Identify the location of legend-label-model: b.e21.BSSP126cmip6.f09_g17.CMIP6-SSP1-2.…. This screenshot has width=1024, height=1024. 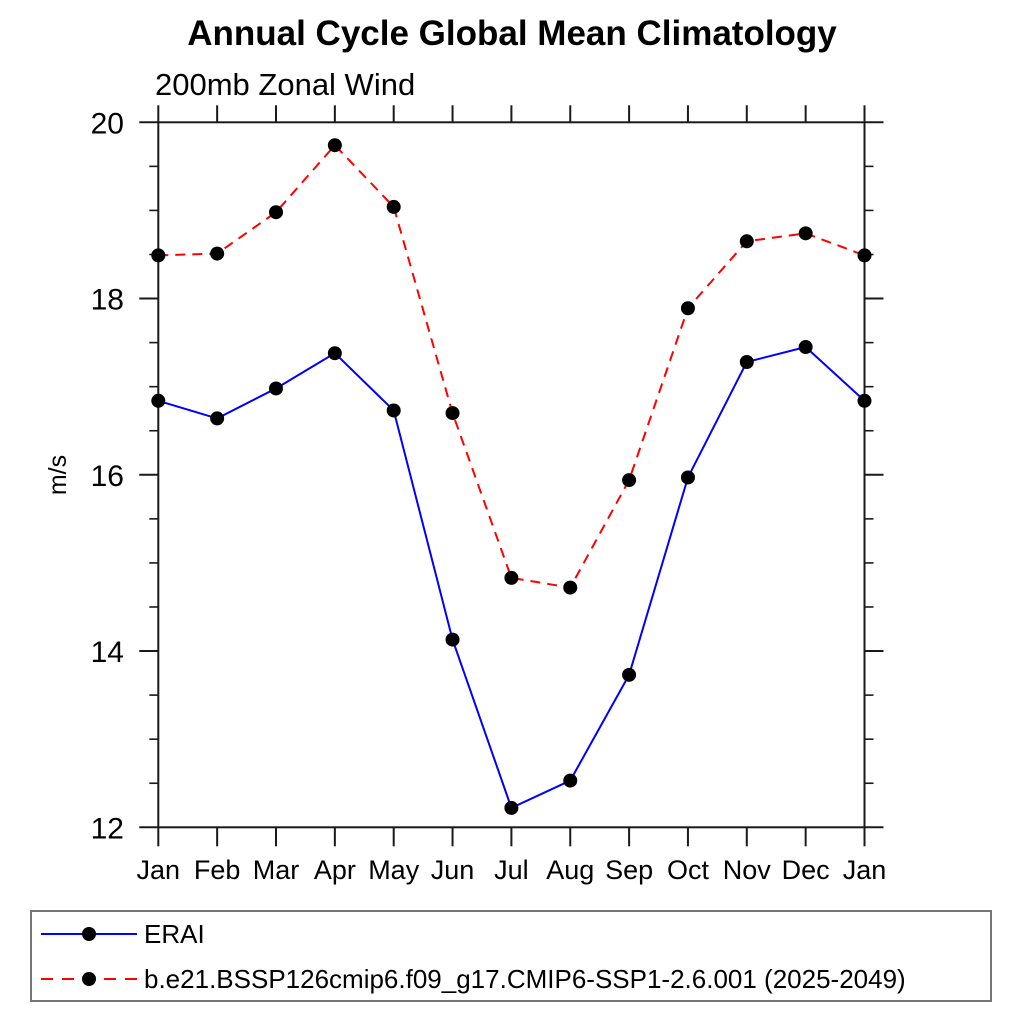
(525, 978).